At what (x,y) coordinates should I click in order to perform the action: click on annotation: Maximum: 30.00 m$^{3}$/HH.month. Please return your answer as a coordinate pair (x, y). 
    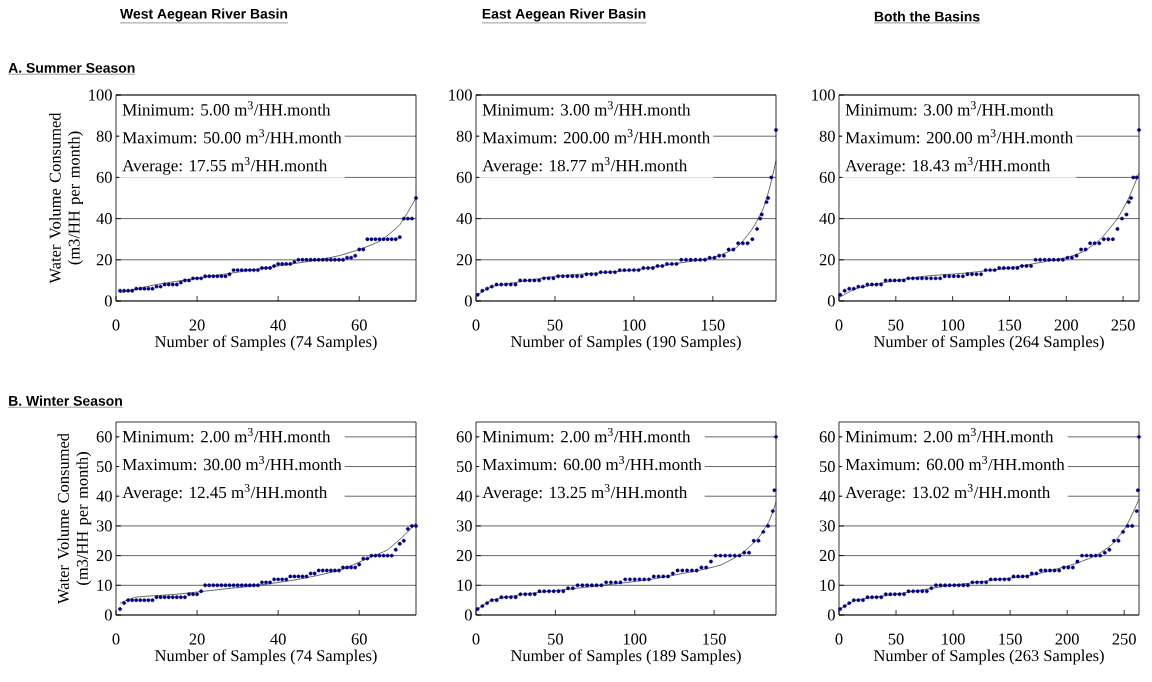
    Looking at the image, I should click on (232, 463).